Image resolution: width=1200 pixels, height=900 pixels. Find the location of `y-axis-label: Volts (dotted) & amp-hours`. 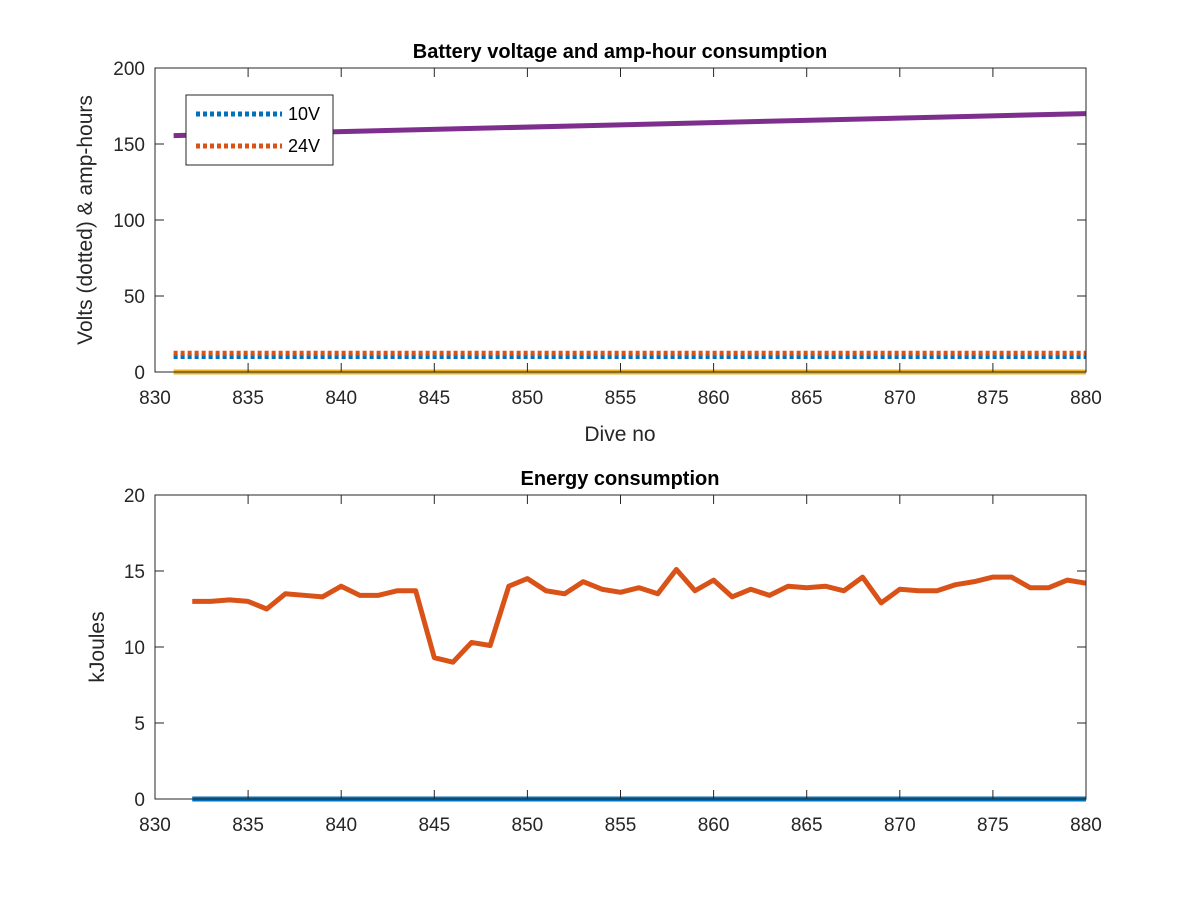

y-axis-label: Volts (dotted) & amp-hours is located at coordinates (85, 220).